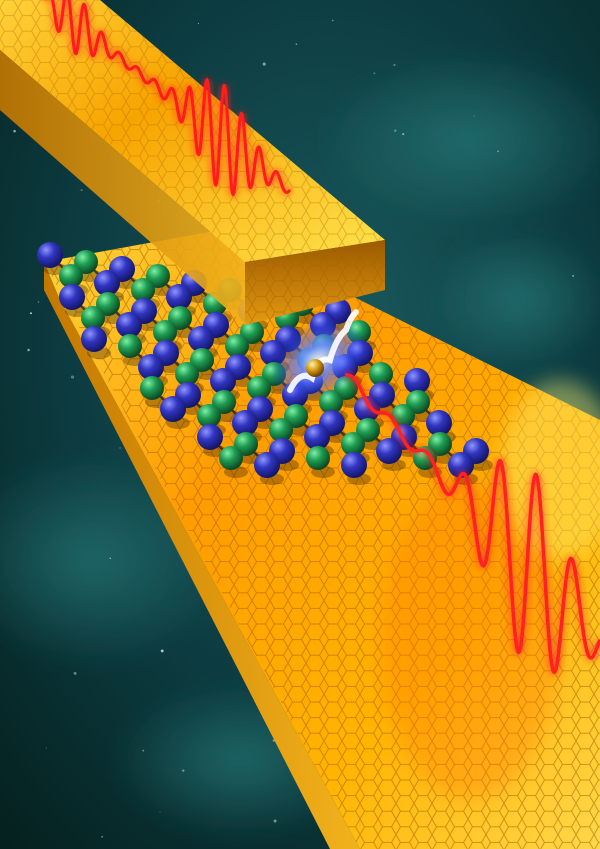 The height and width of the screenshot is (849, 600). Describe the element at coordinates (318, 355) in the screenshot. I see `excited-electron` at that location.